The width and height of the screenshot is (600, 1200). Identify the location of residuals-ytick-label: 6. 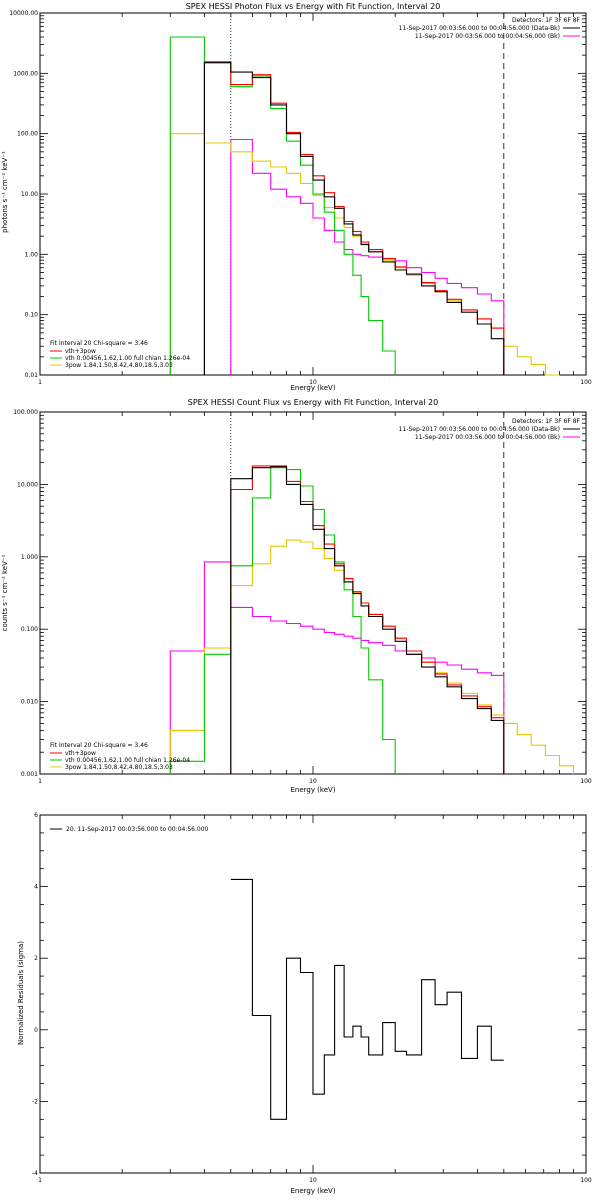
(36, 815).